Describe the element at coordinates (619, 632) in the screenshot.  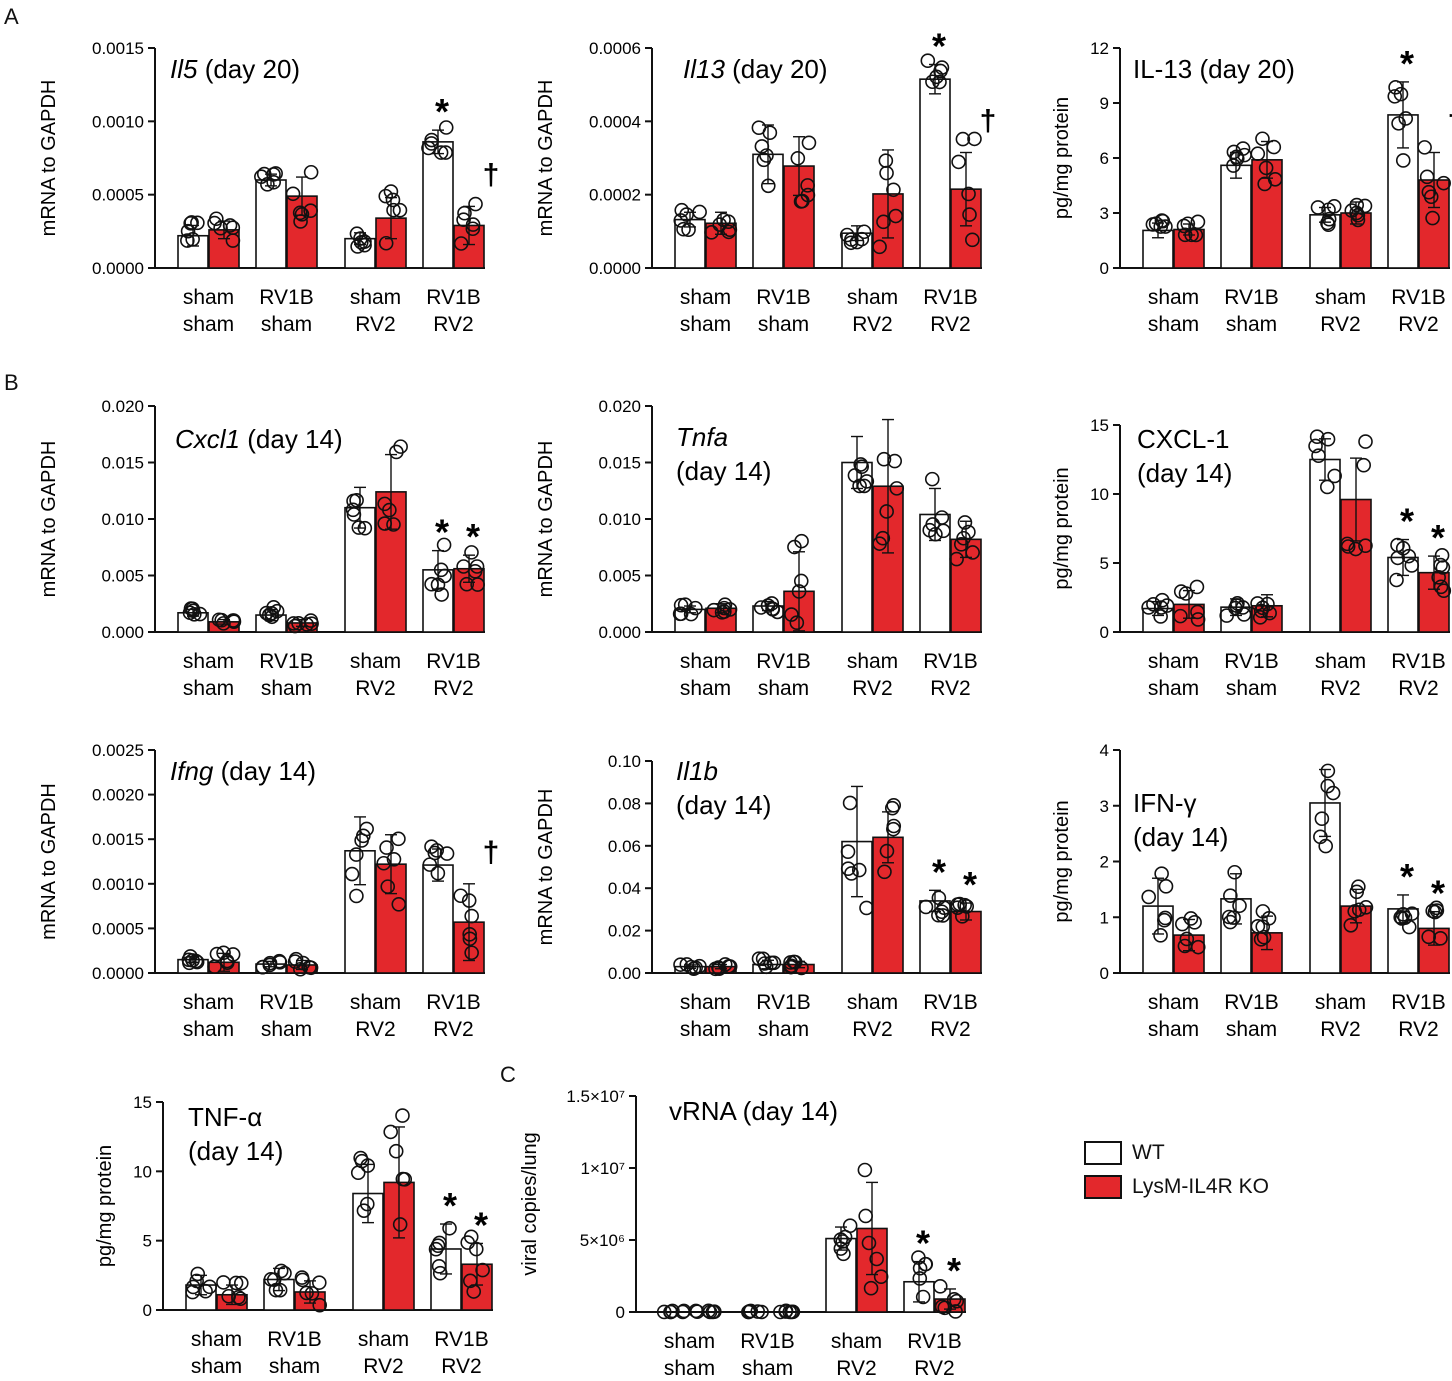
I see `y-tick-label: 0.000` at that location.